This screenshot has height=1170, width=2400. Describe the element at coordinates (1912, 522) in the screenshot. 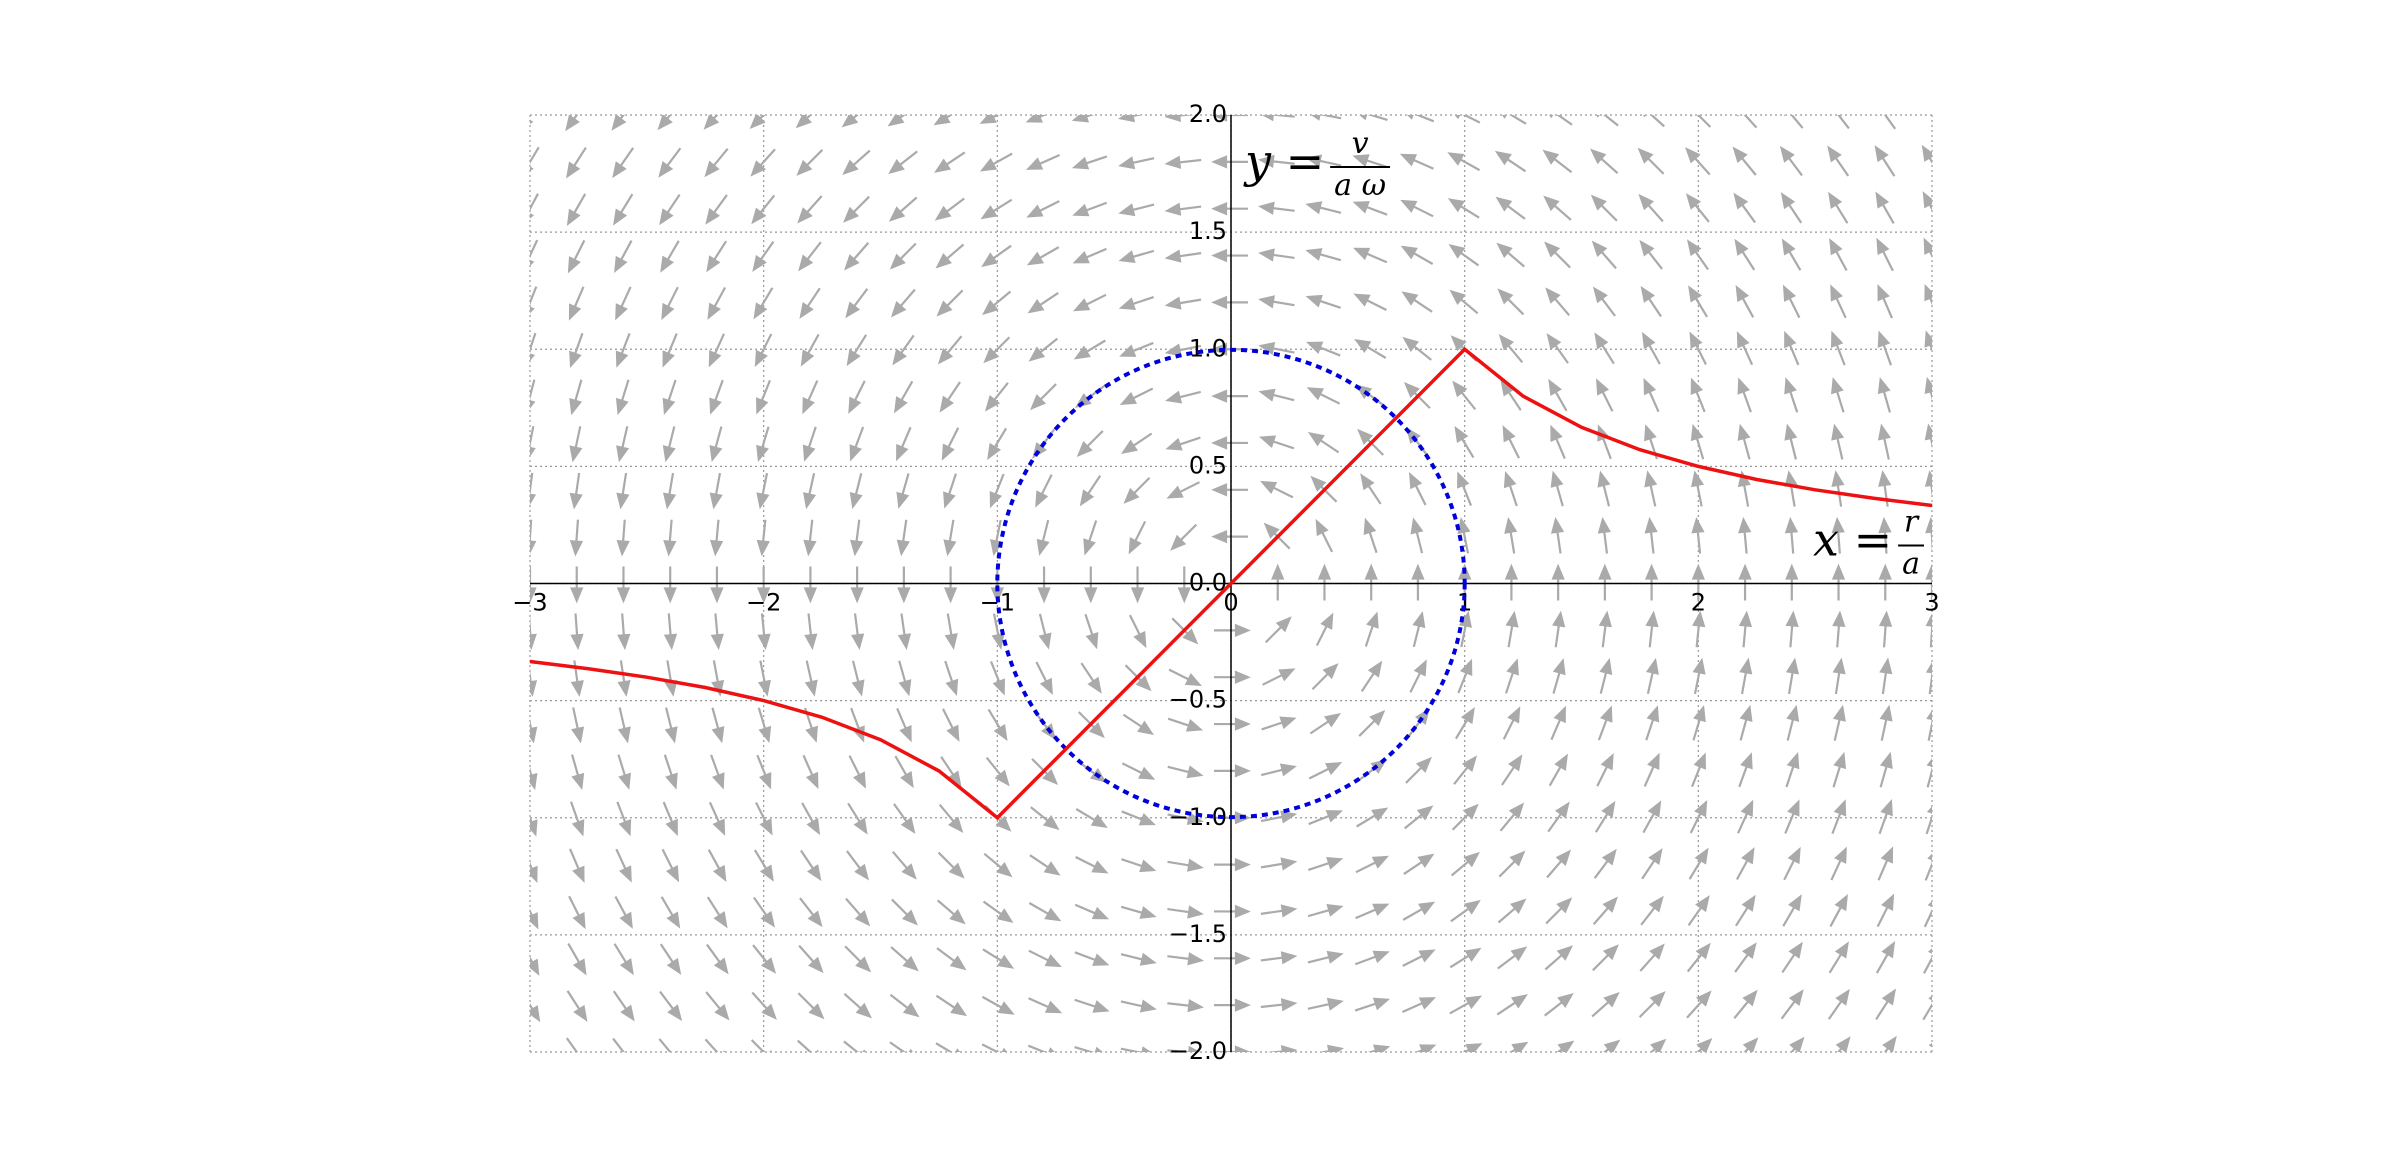

I see `label-num: r` at that location.